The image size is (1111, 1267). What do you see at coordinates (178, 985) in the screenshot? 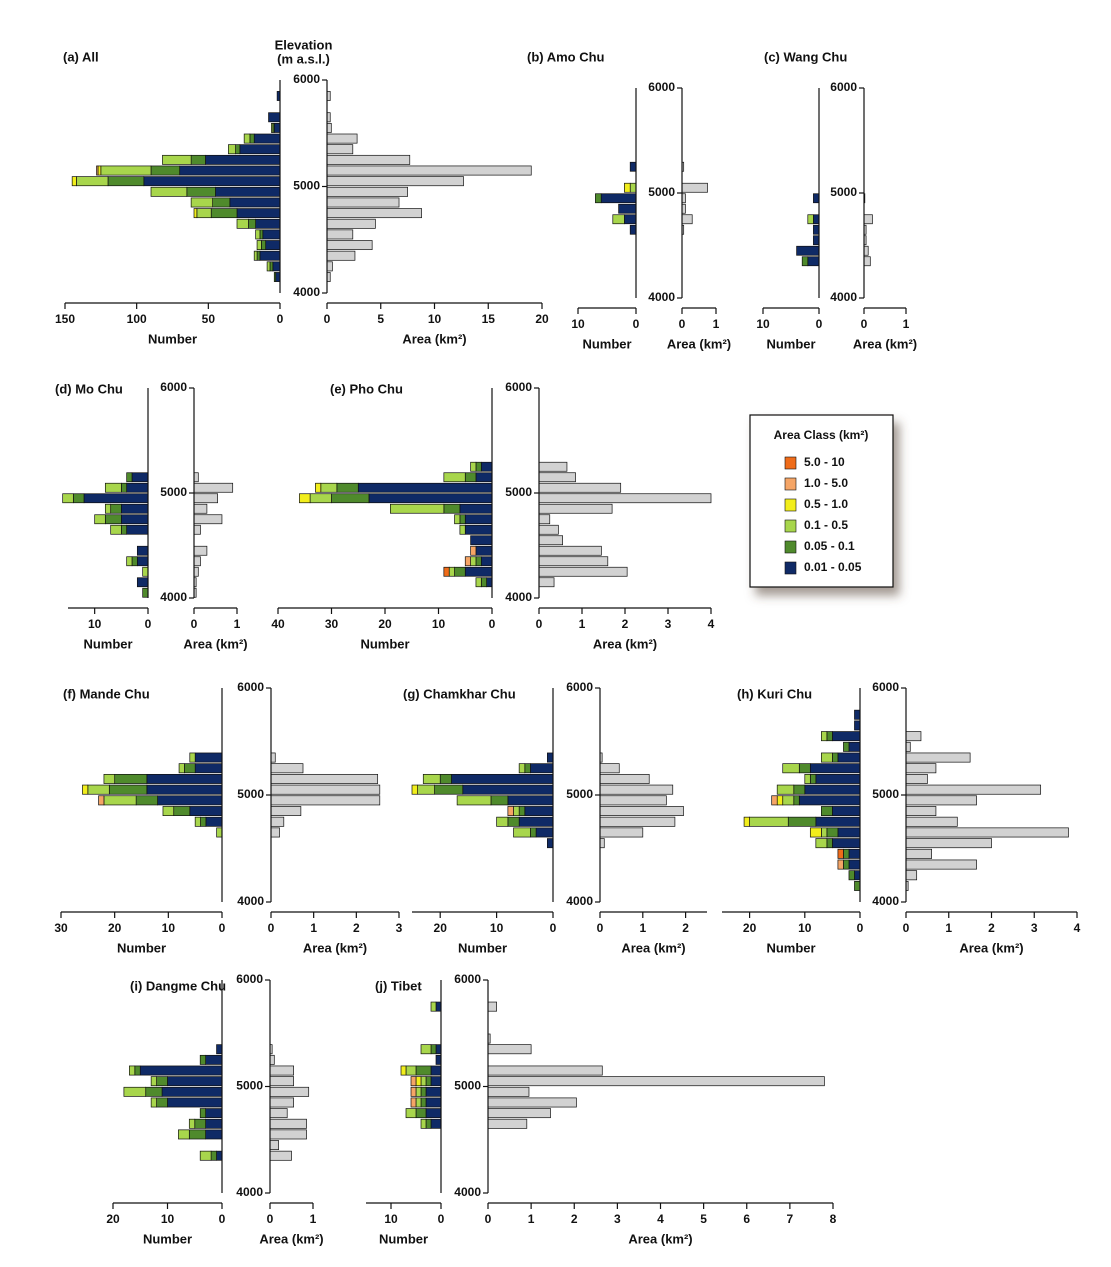
I see `panel-title: (i) Dangme Chu` at bounding box center [178, 985].